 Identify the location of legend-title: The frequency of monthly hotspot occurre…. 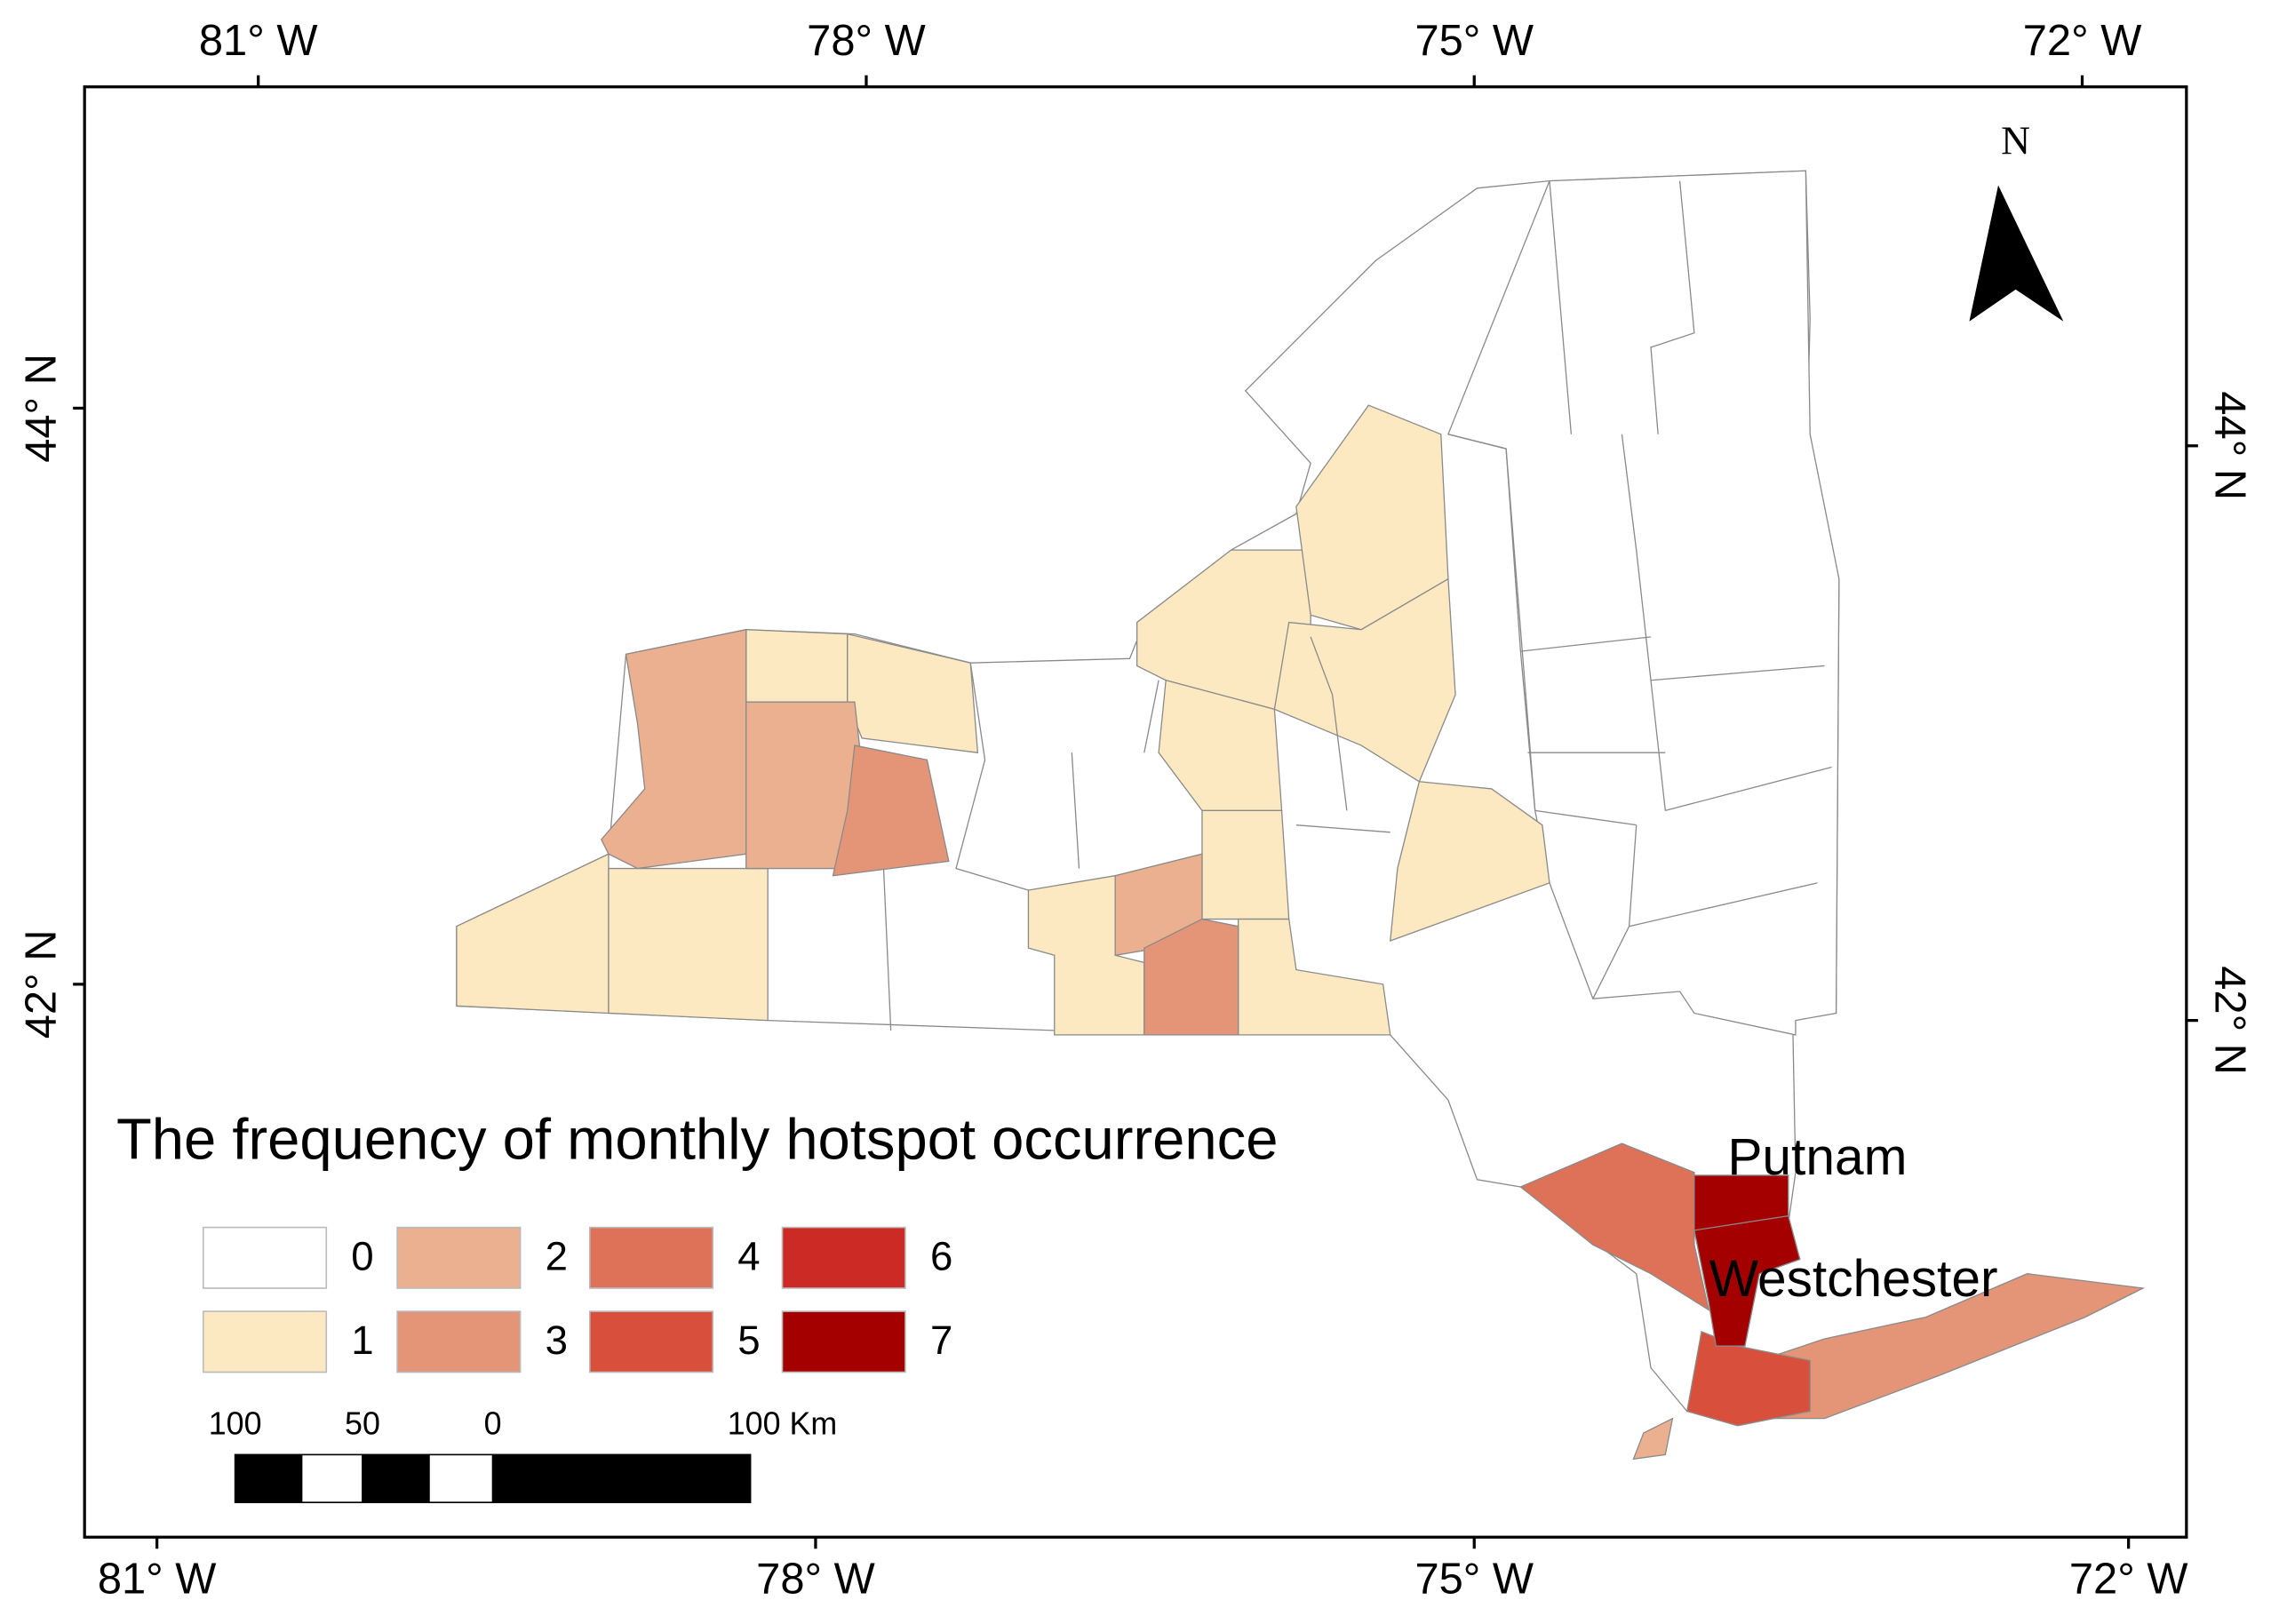
(697, 1139).